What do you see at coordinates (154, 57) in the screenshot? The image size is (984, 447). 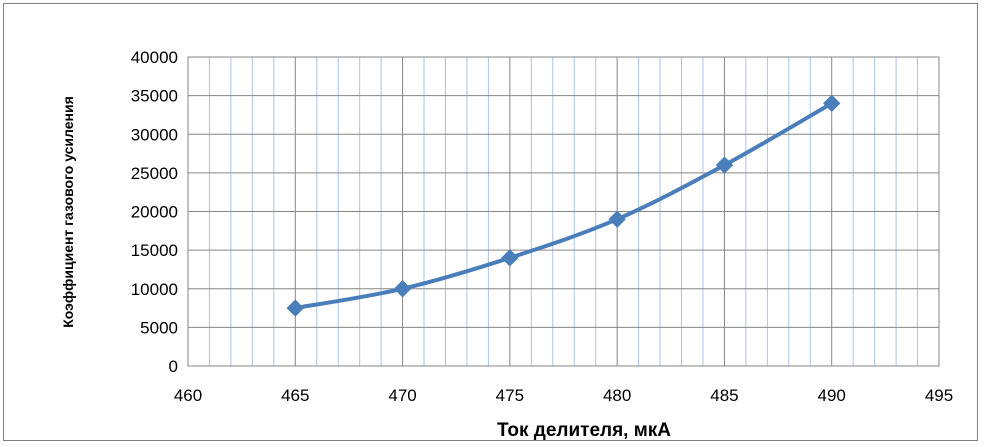 I see `y-tick-label: 40000` at bounding box center [154, 57].